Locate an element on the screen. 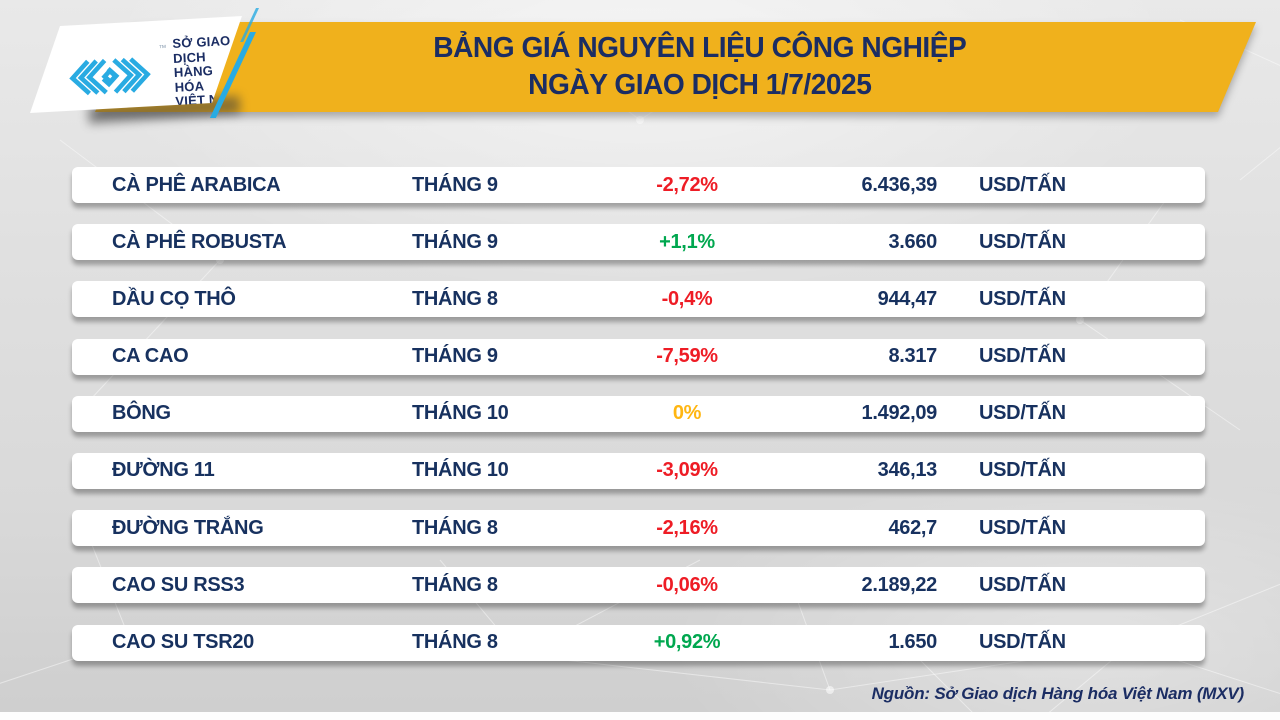  commodity-name: CAO SU RSS3 is located at coordinates (178, 584).